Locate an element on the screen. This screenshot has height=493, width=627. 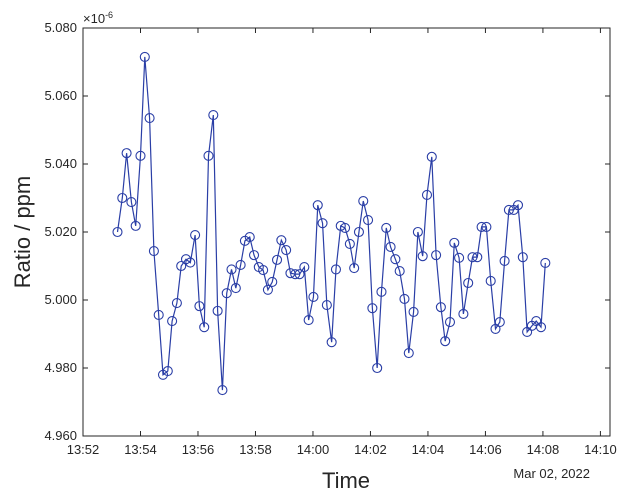
y-tick-label: 4.960 is located at coordinates (60, 435).